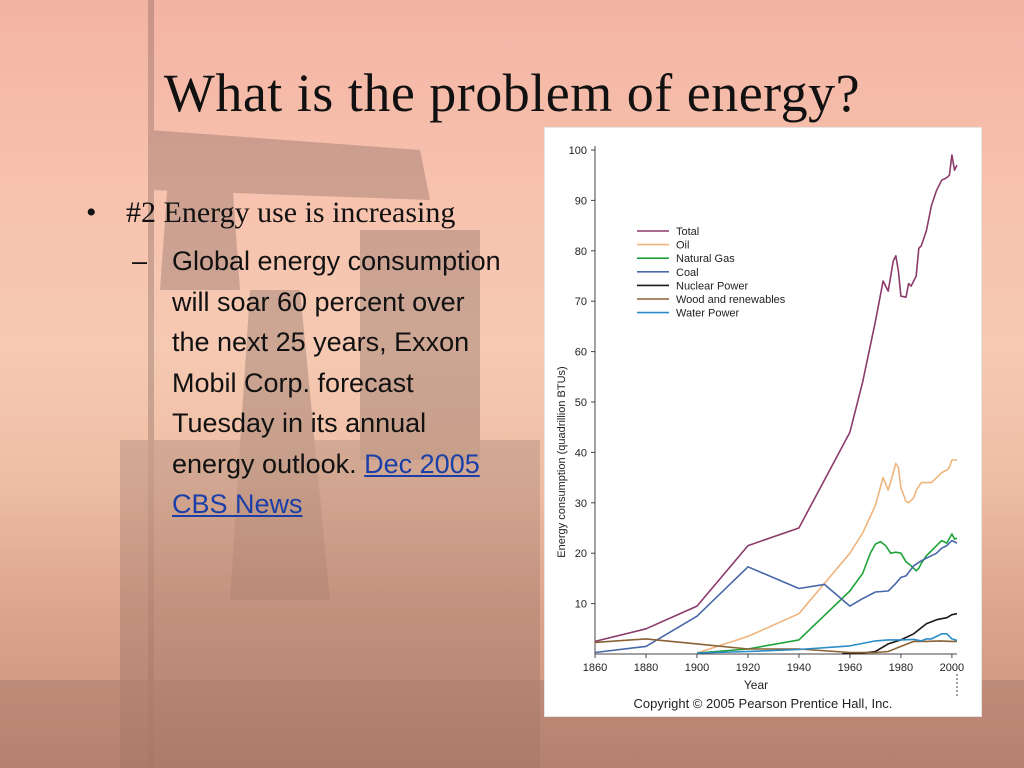 Image resolution: width=1024 pixels, height=768 pixels. I want to click on y-tick-label: 100, so click(578, 151).